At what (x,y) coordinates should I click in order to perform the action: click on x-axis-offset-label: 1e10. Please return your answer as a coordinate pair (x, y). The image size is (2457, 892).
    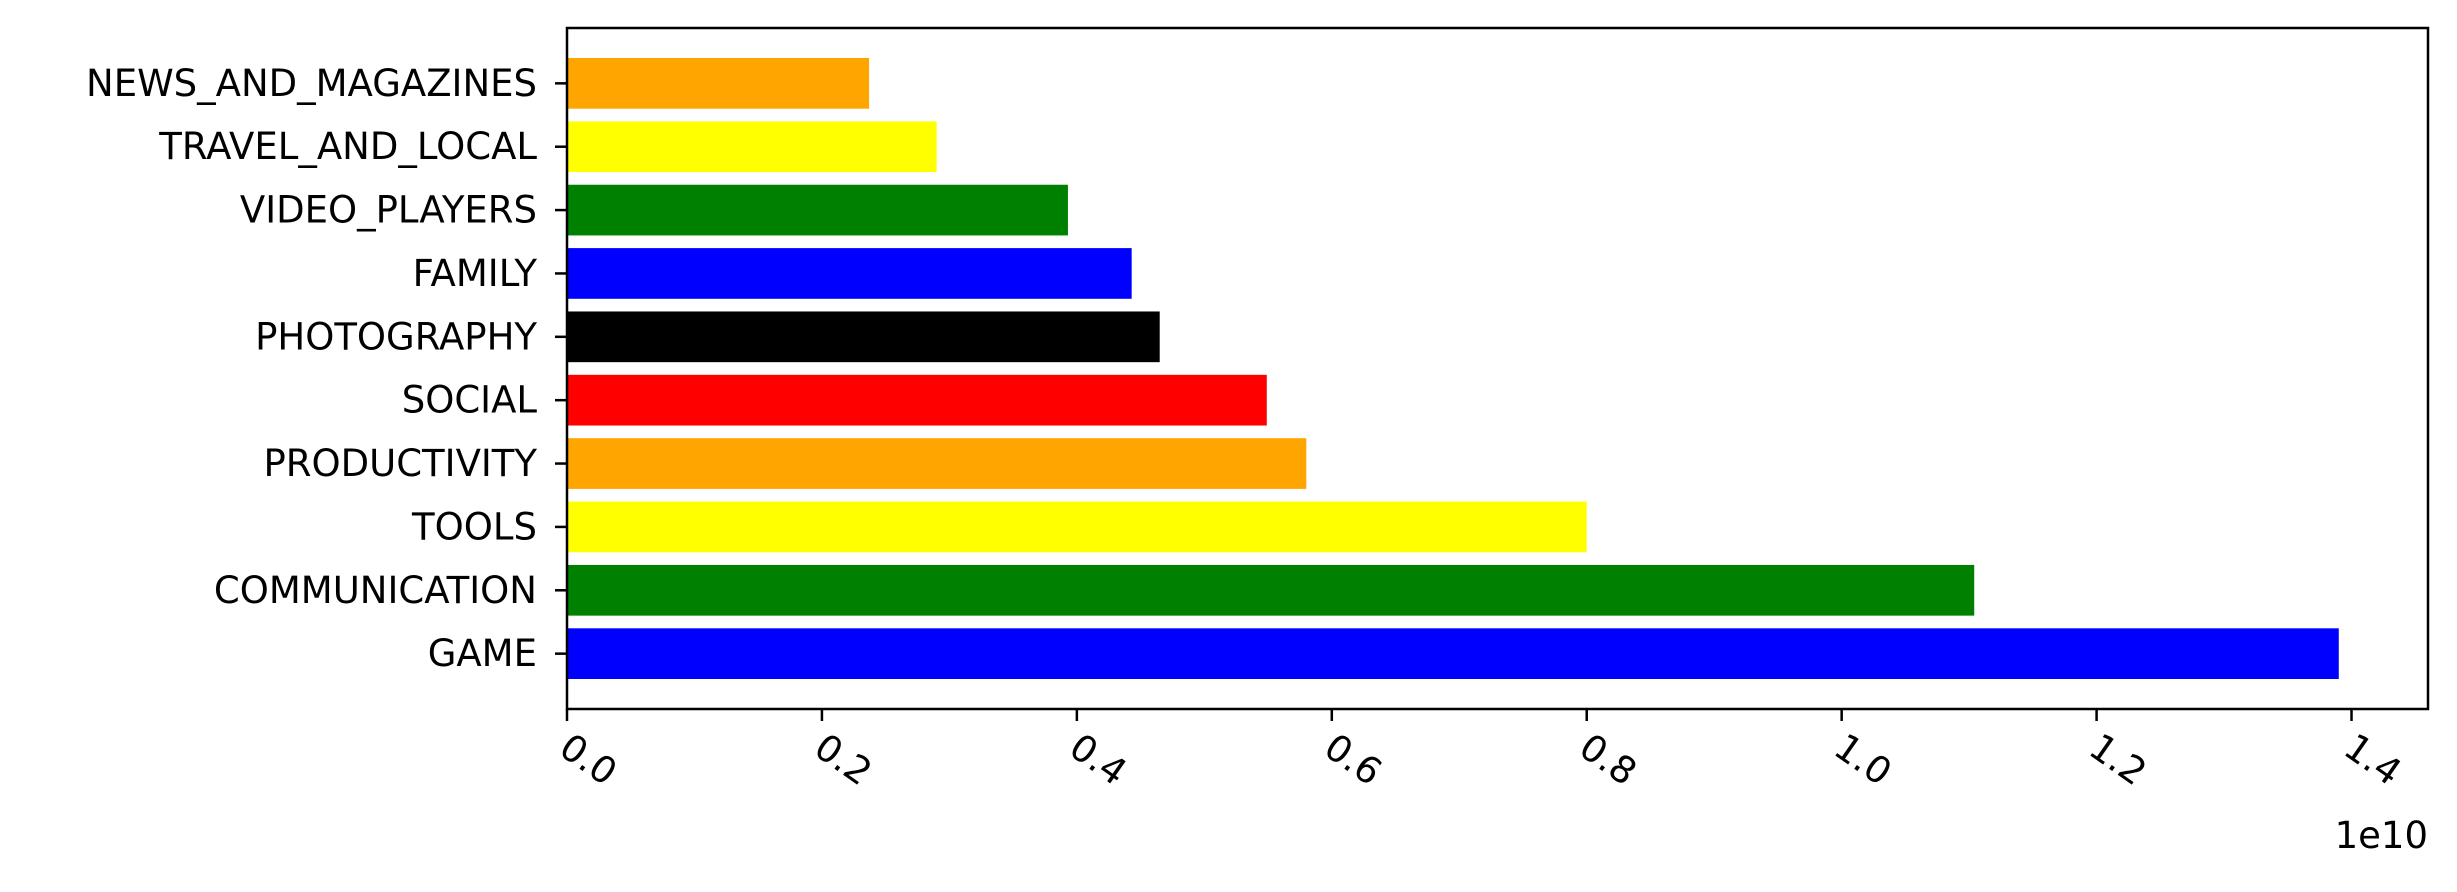
    Looking at the image, I should click on (2381, 835).